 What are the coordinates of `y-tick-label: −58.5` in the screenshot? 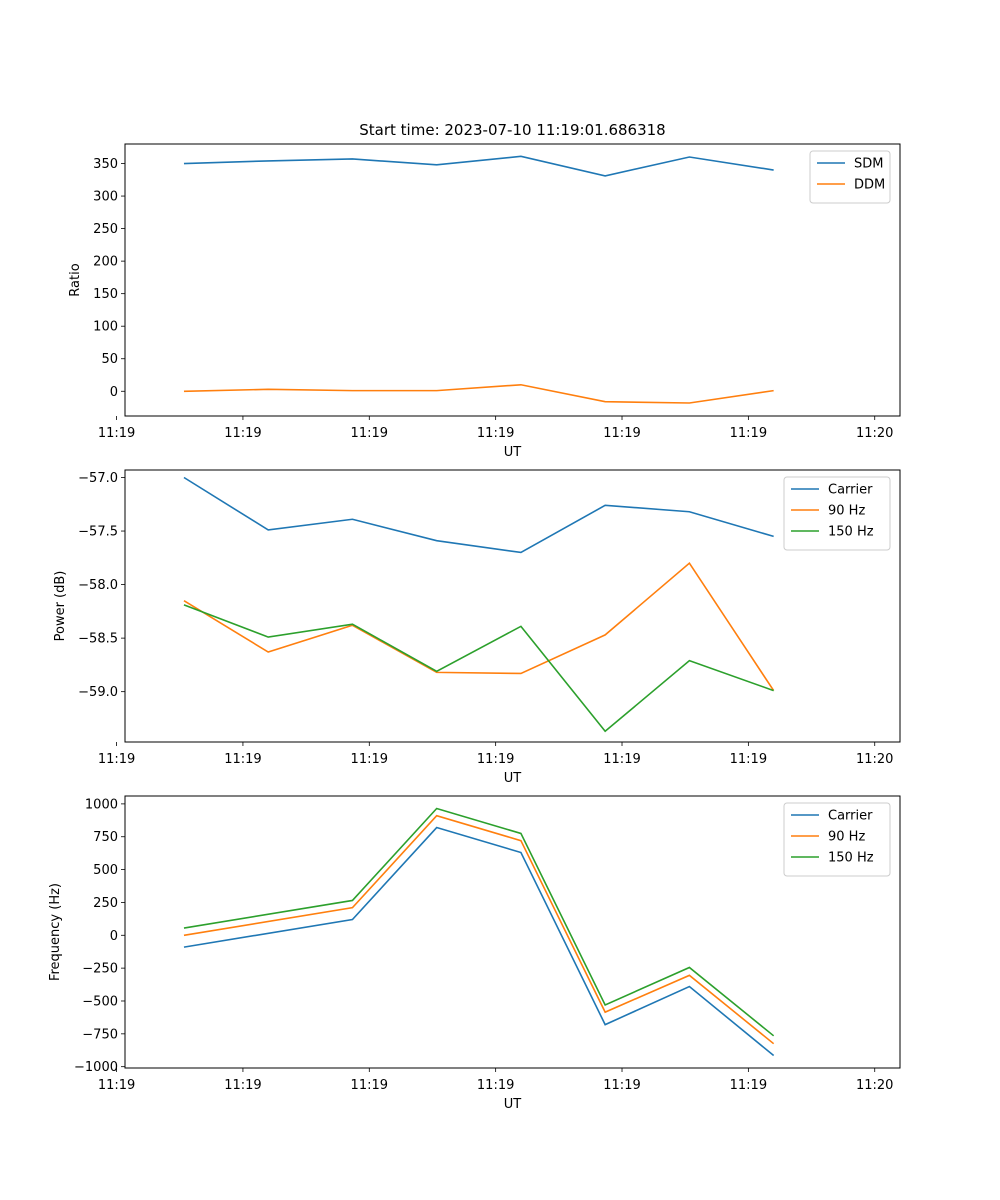 It's located at (98, 639).